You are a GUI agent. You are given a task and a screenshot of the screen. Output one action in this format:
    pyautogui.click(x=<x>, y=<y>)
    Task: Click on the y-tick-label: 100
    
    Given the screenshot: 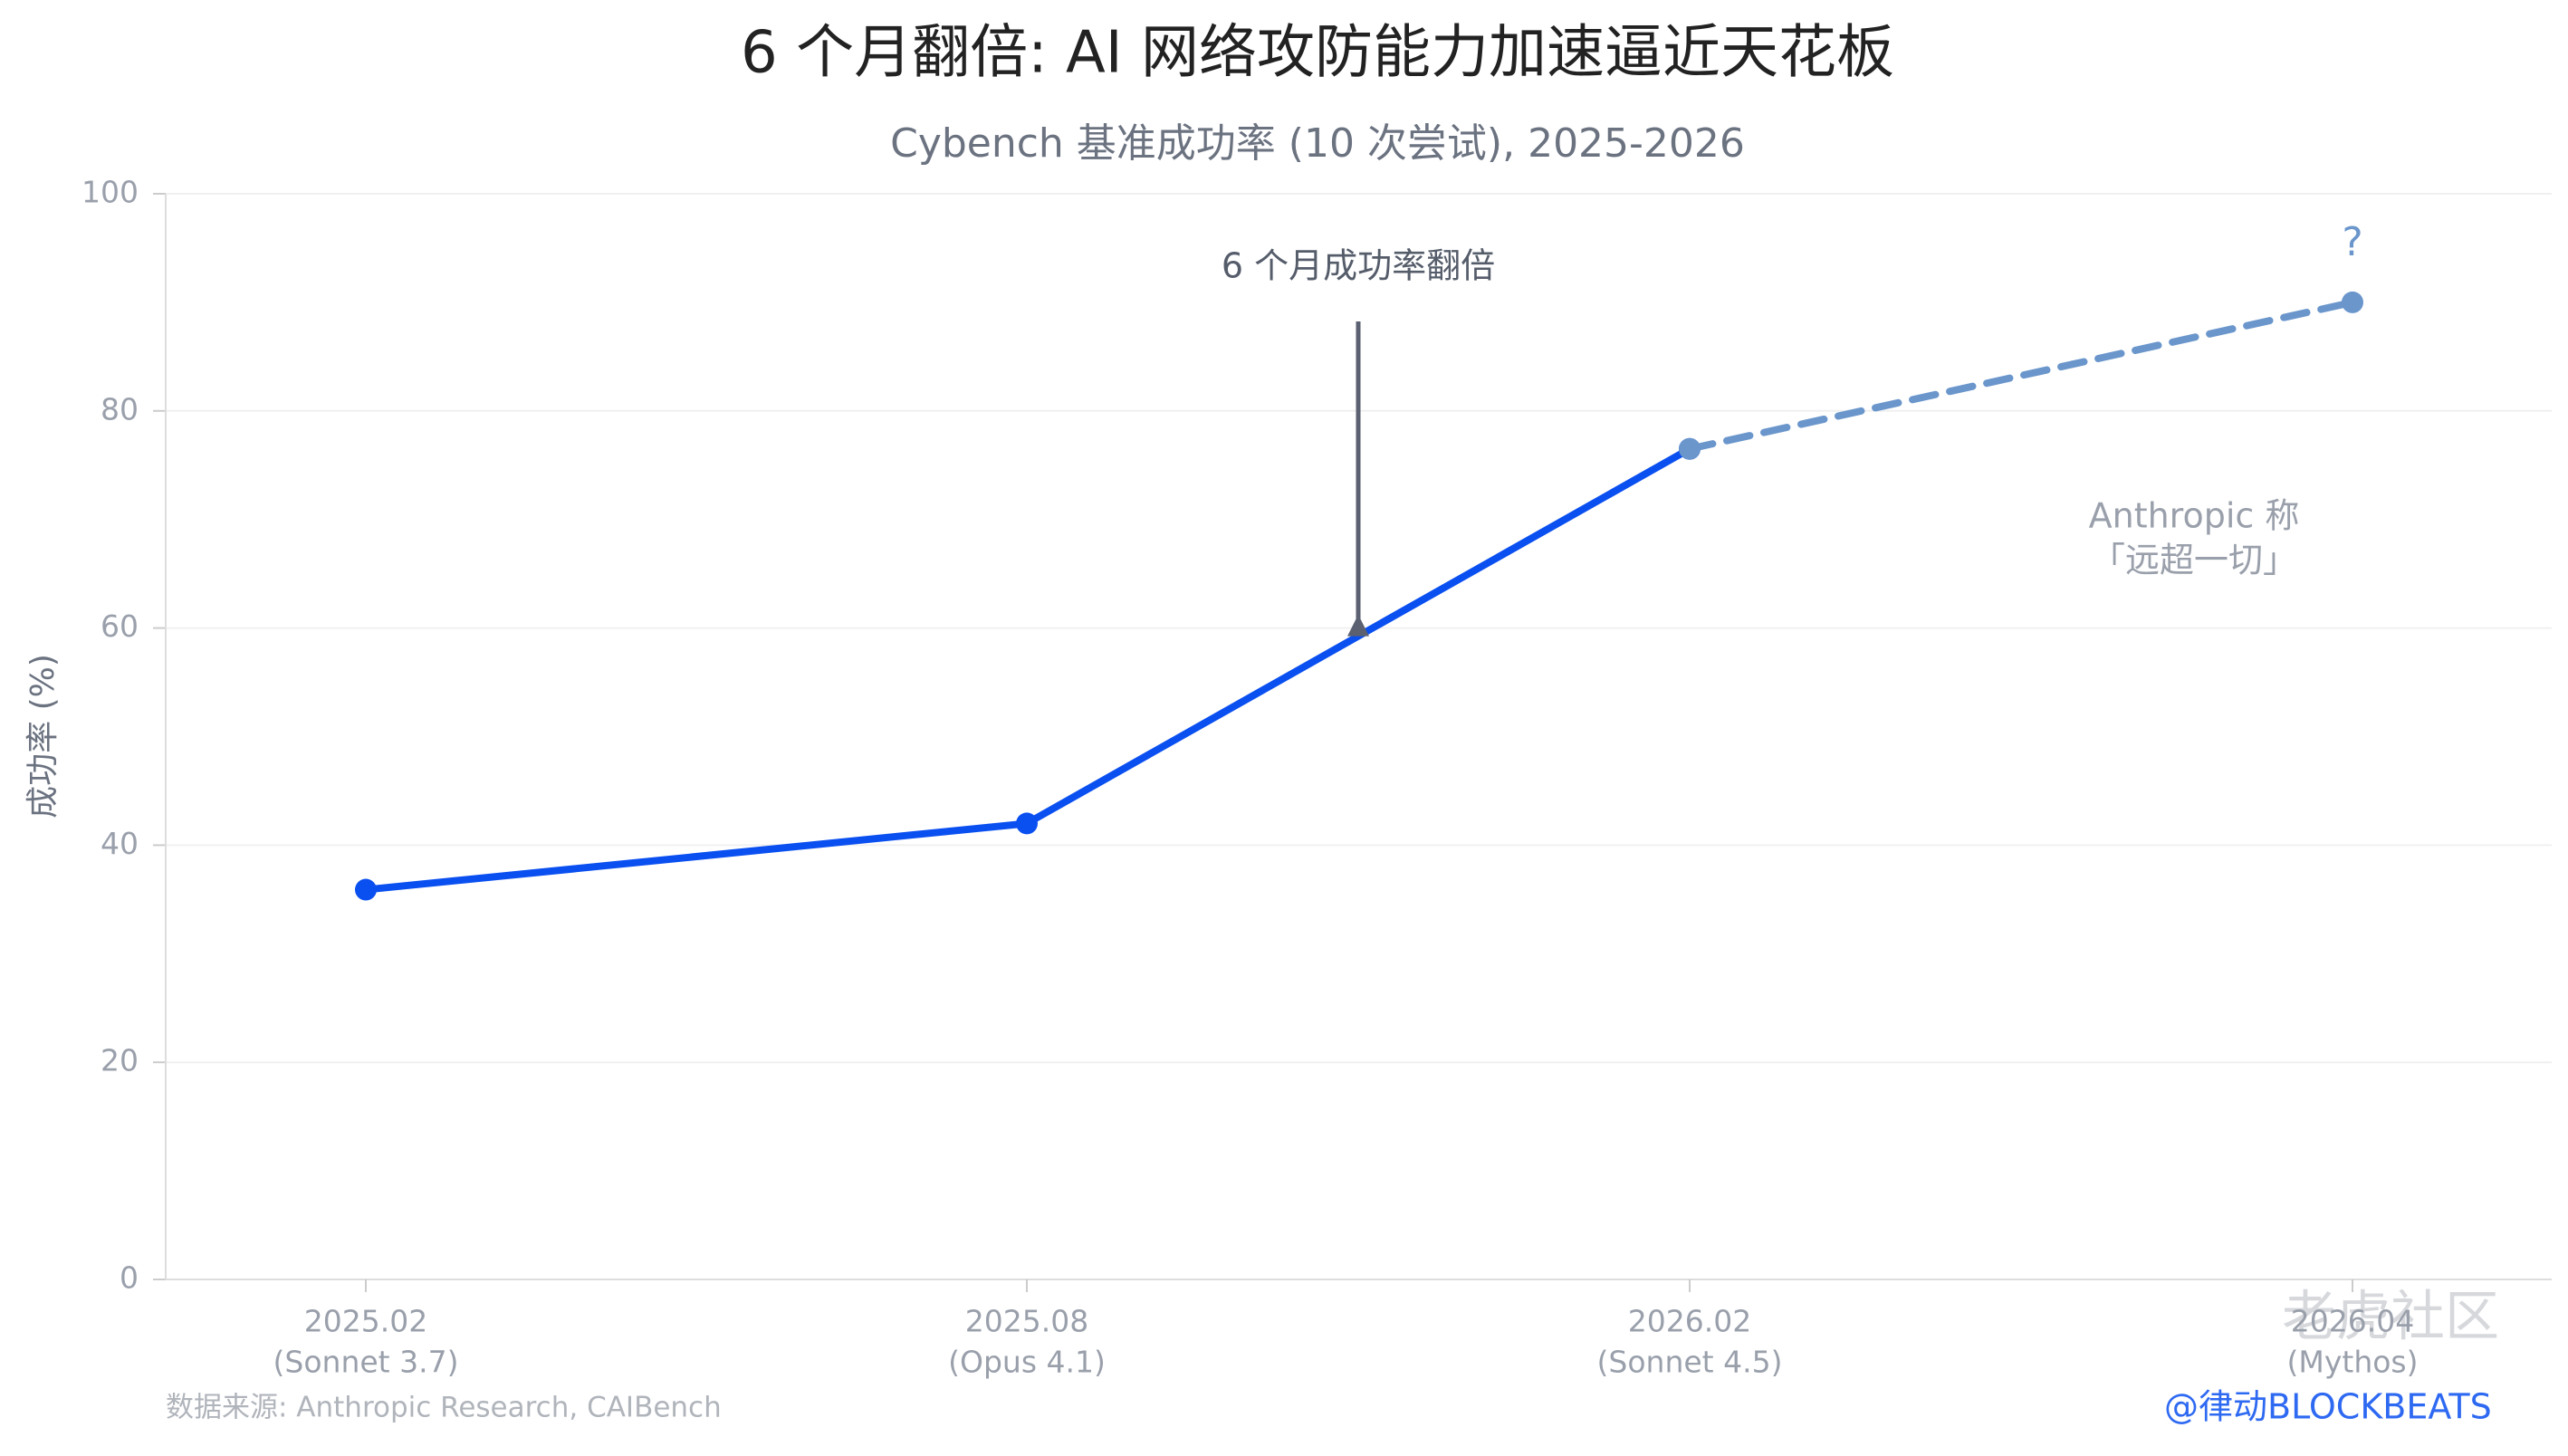 What is the action you would take?
    pyautogui.click(x=110, y=193)
    